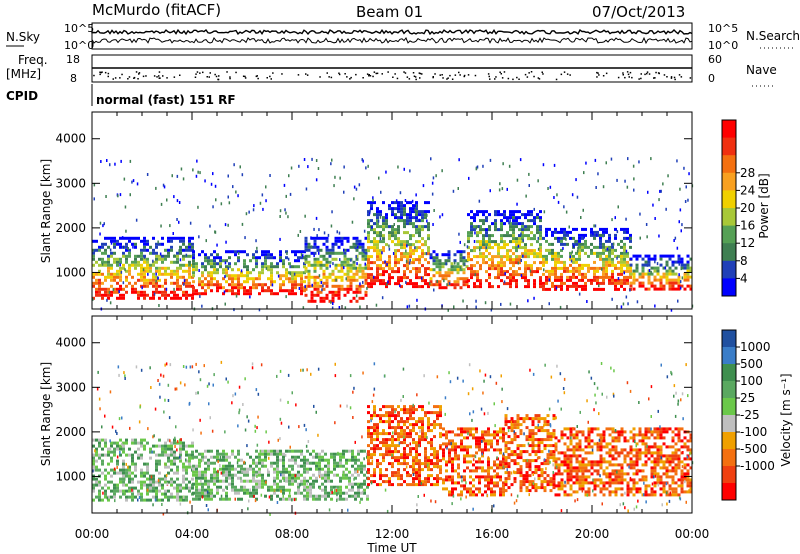 The height and width of the screenshot is (554, 800). What do you see at coordinates (761, 70) in the screenshot?
I see `nave-label: Nave` at bounding box center [761, 70].